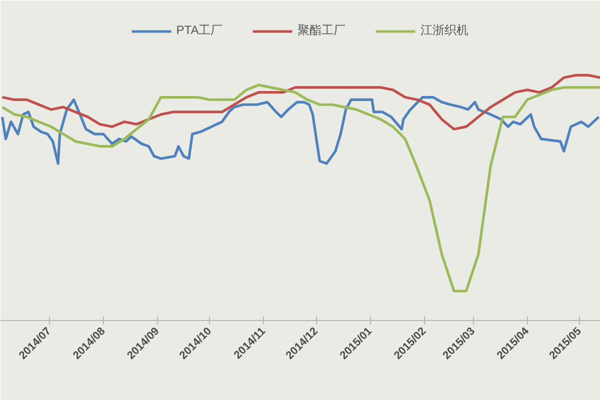 The width and height of the screenshot is (600, 400). I want to click on legend-label: 聚酯工厂, so click(322, 30).